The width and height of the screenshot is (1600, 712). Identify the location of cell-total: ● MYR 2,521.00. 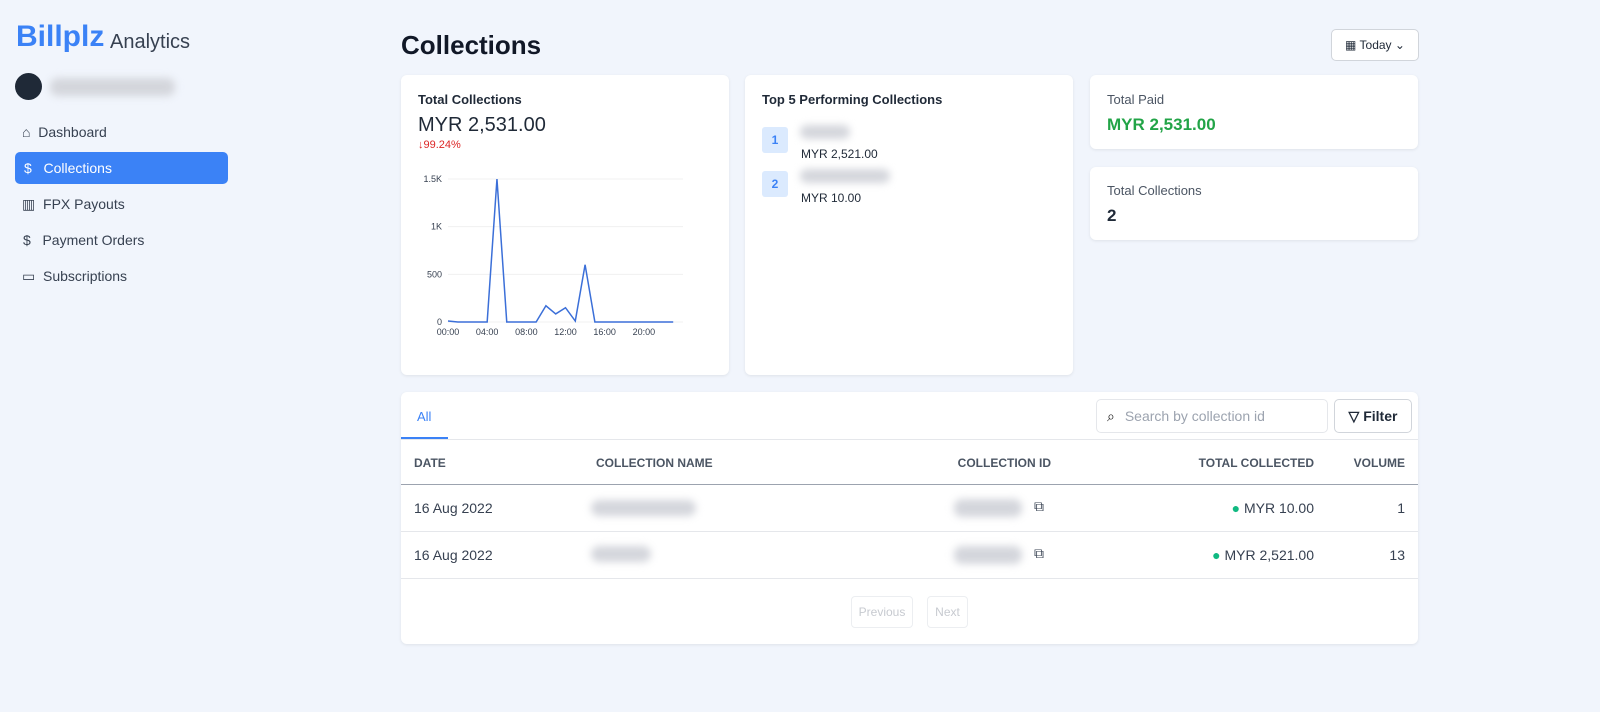
(1263, 555).